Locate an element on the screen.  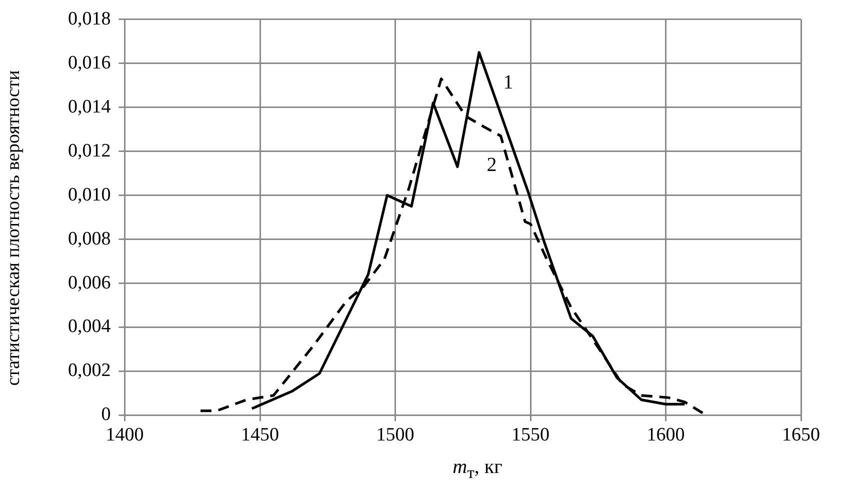
x-tick-label: 1400 is located at coordinates (125, 435).